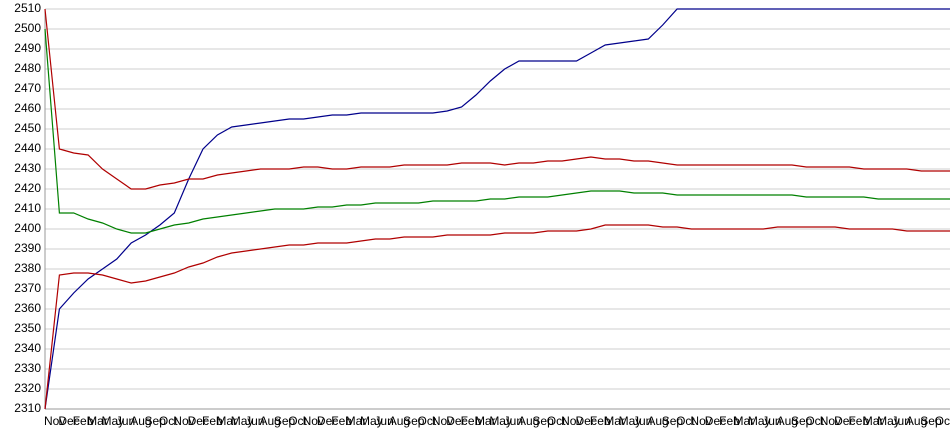 The width and height of the screenshot is (950, 435). What do you see at coordinates (27, 248) in the screenshot?
I see `y-tick-label: 2390` at bounding box center [27, 248].